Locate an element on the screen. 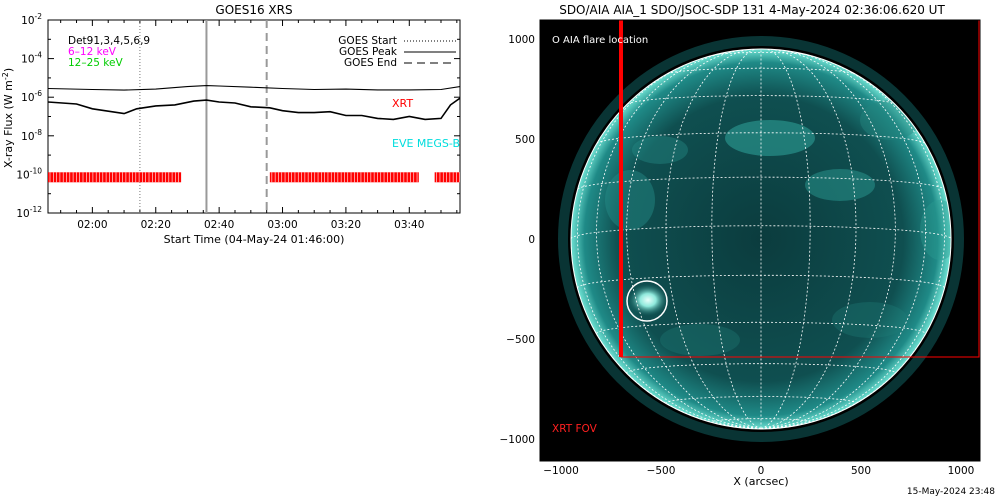  aia-y-tick-label: 500 is located at coordinates (525, 140).